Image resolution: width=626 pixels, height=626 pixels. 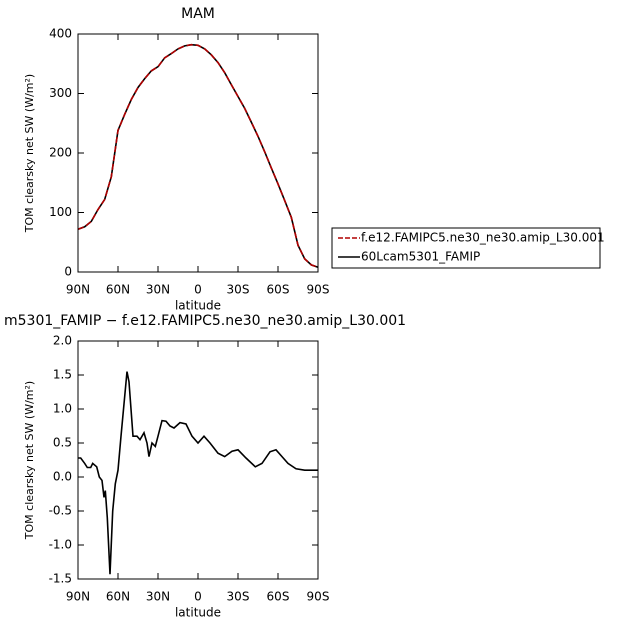 What do you see at coordinates (420, 257) in the screenshot?
I see `legend-label: 60Lcam5301_FAMIP` at bounding box center [420, 257].